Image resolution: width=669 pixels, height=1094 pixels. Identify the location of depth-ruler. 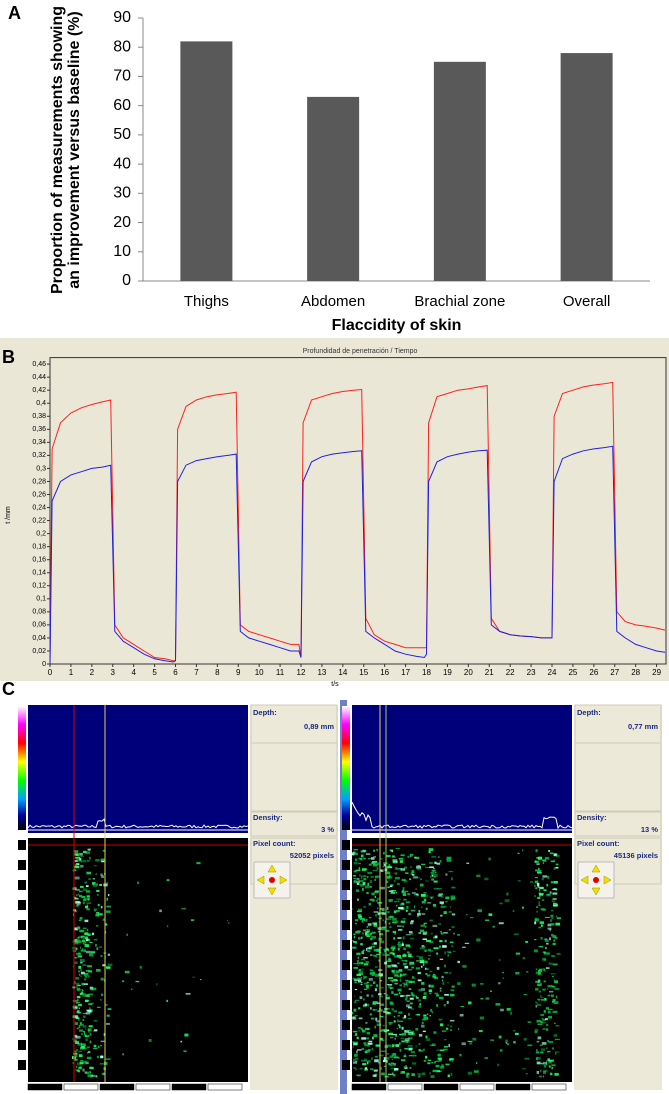
(22, 885).